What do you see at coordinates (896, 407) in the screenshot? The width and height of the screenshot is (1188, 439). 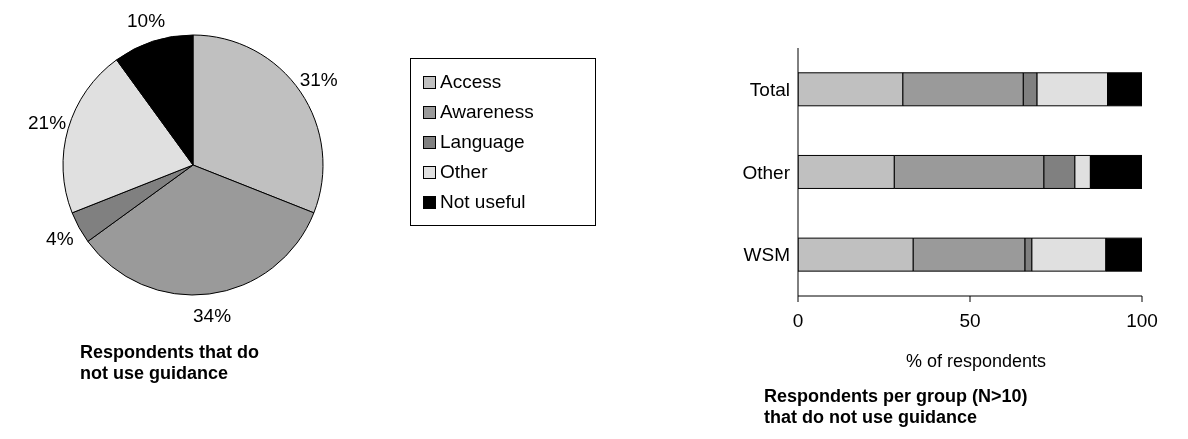 I see `text: Respondents per group (N>10) that do not use guidance` at bounding box center [896, 407].